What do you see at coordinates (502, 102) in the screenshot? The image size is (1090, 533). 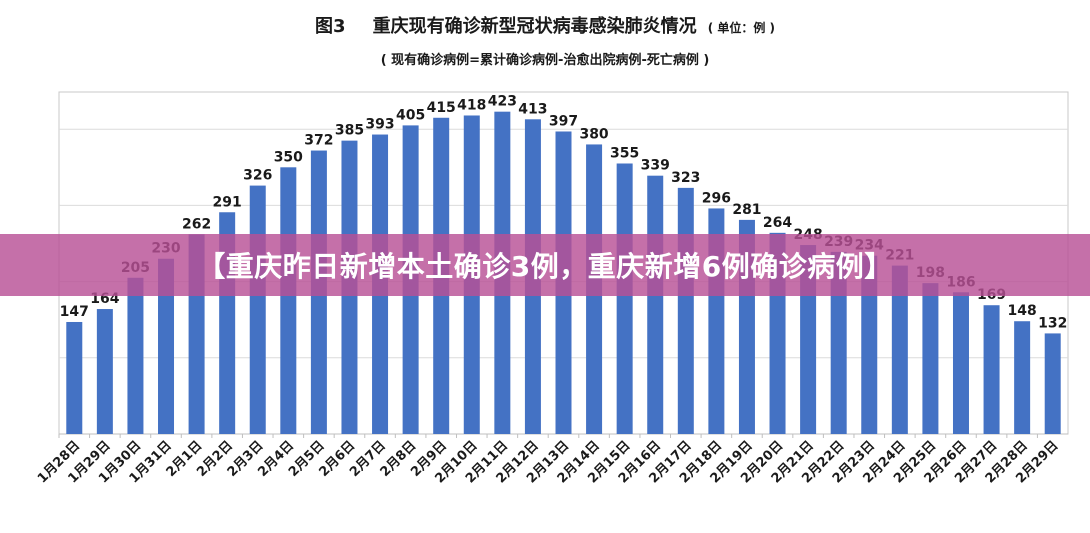 I see `data-label: 423` at bounding box center [502, 102].